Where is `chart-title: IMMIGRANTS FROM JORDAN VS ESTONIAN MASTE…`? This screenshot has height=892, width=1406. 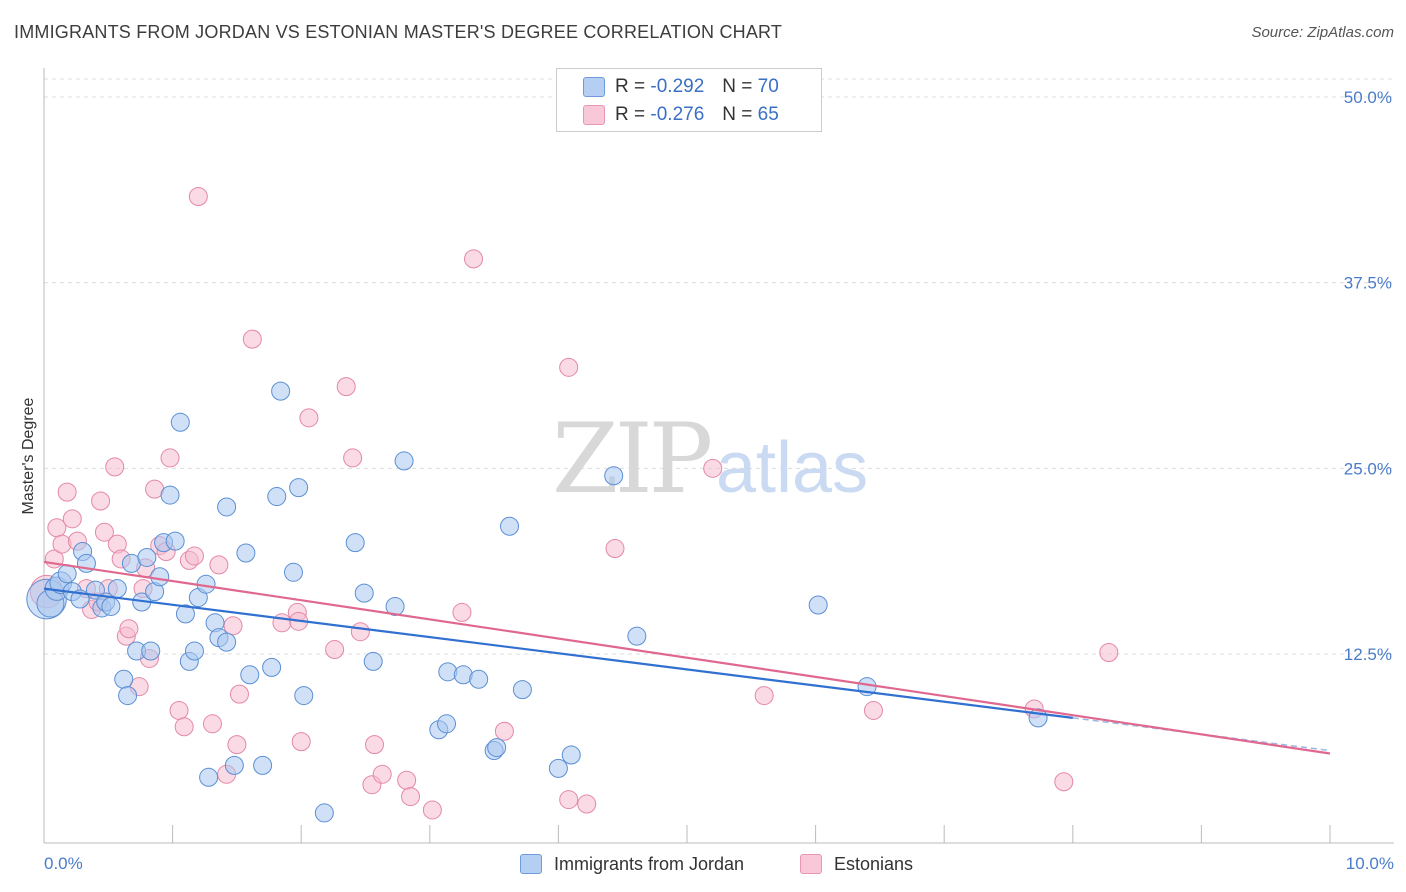
chart-title: IMMIGRANTS FROM JORDAN VS ESTONIAN MASTE… is located at coordinates (398, 32).